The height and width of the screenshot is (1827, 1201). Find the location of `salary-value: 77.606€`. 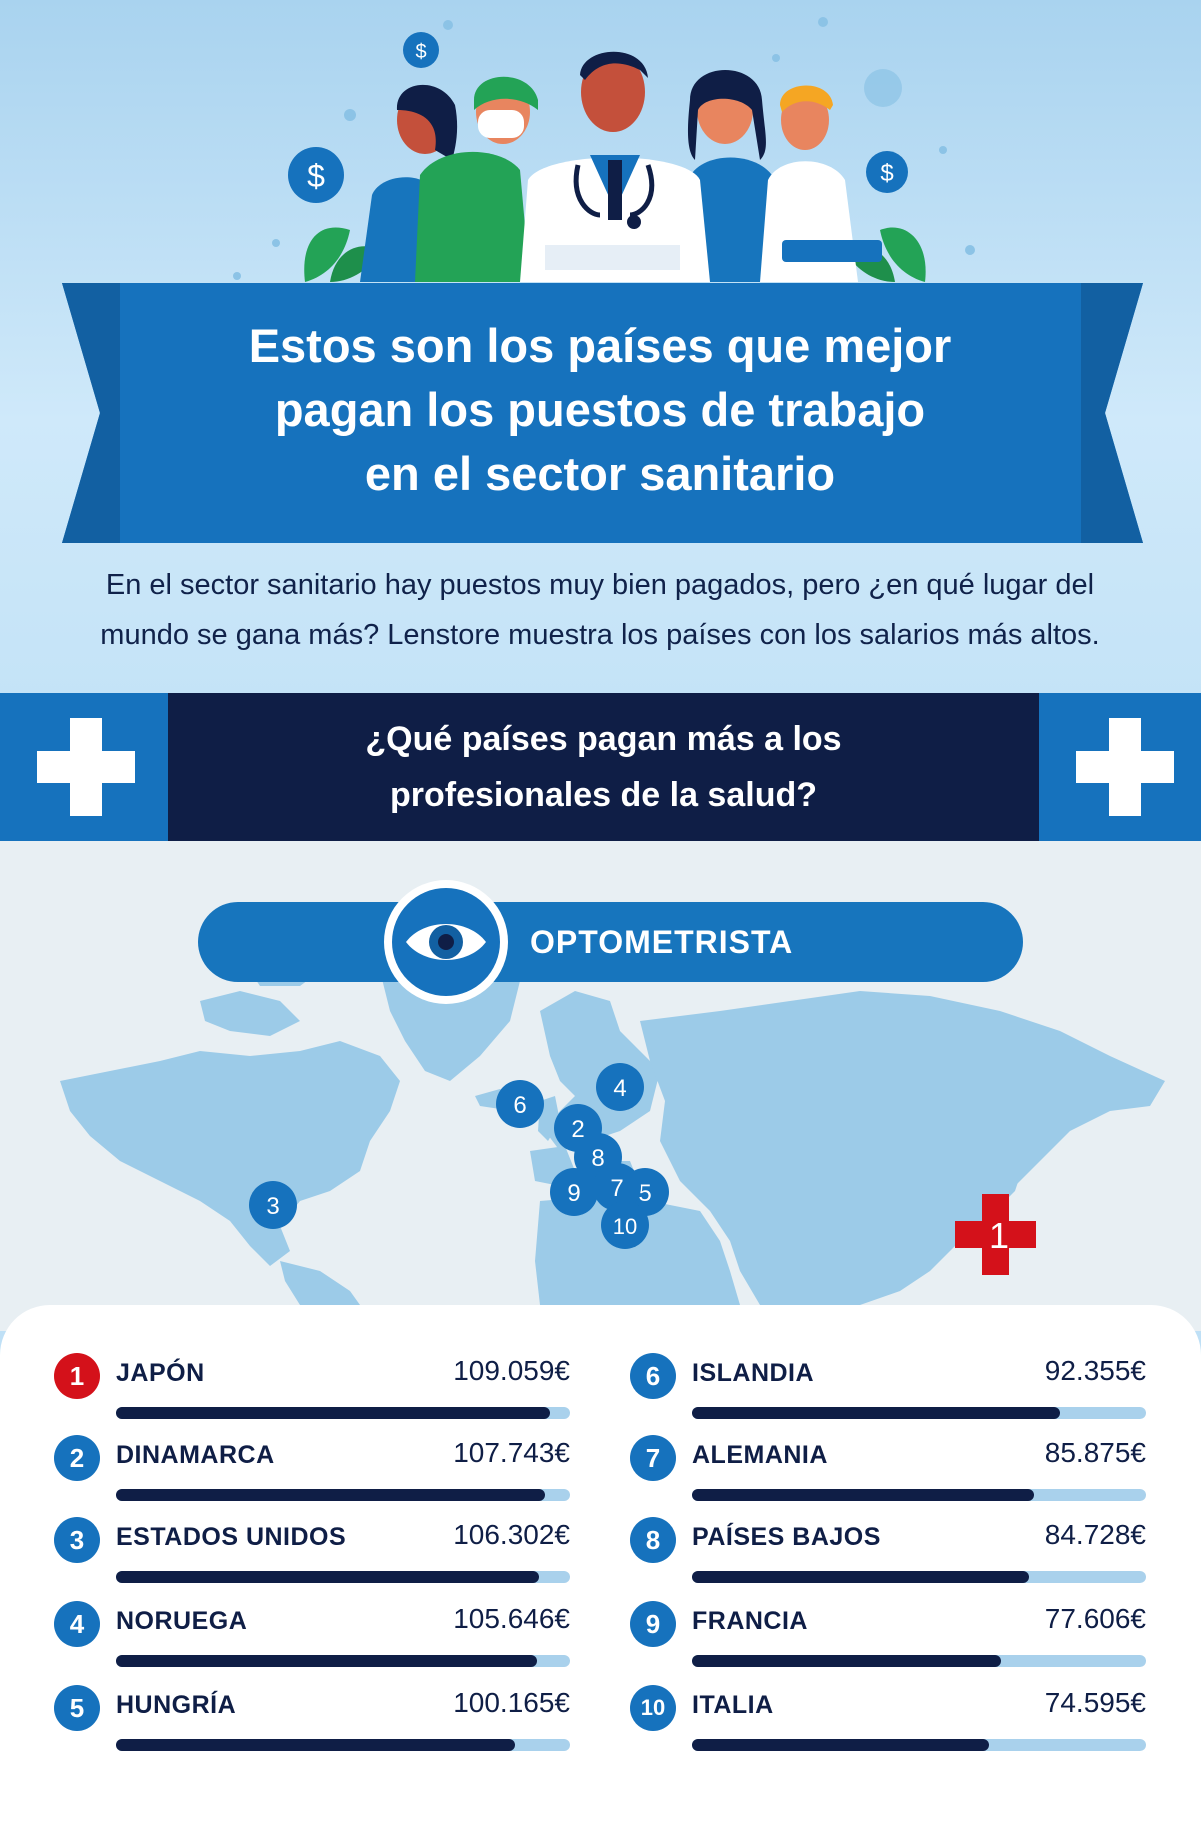

salary-value: 77.606€ is located at coordinates (1095, 1618).